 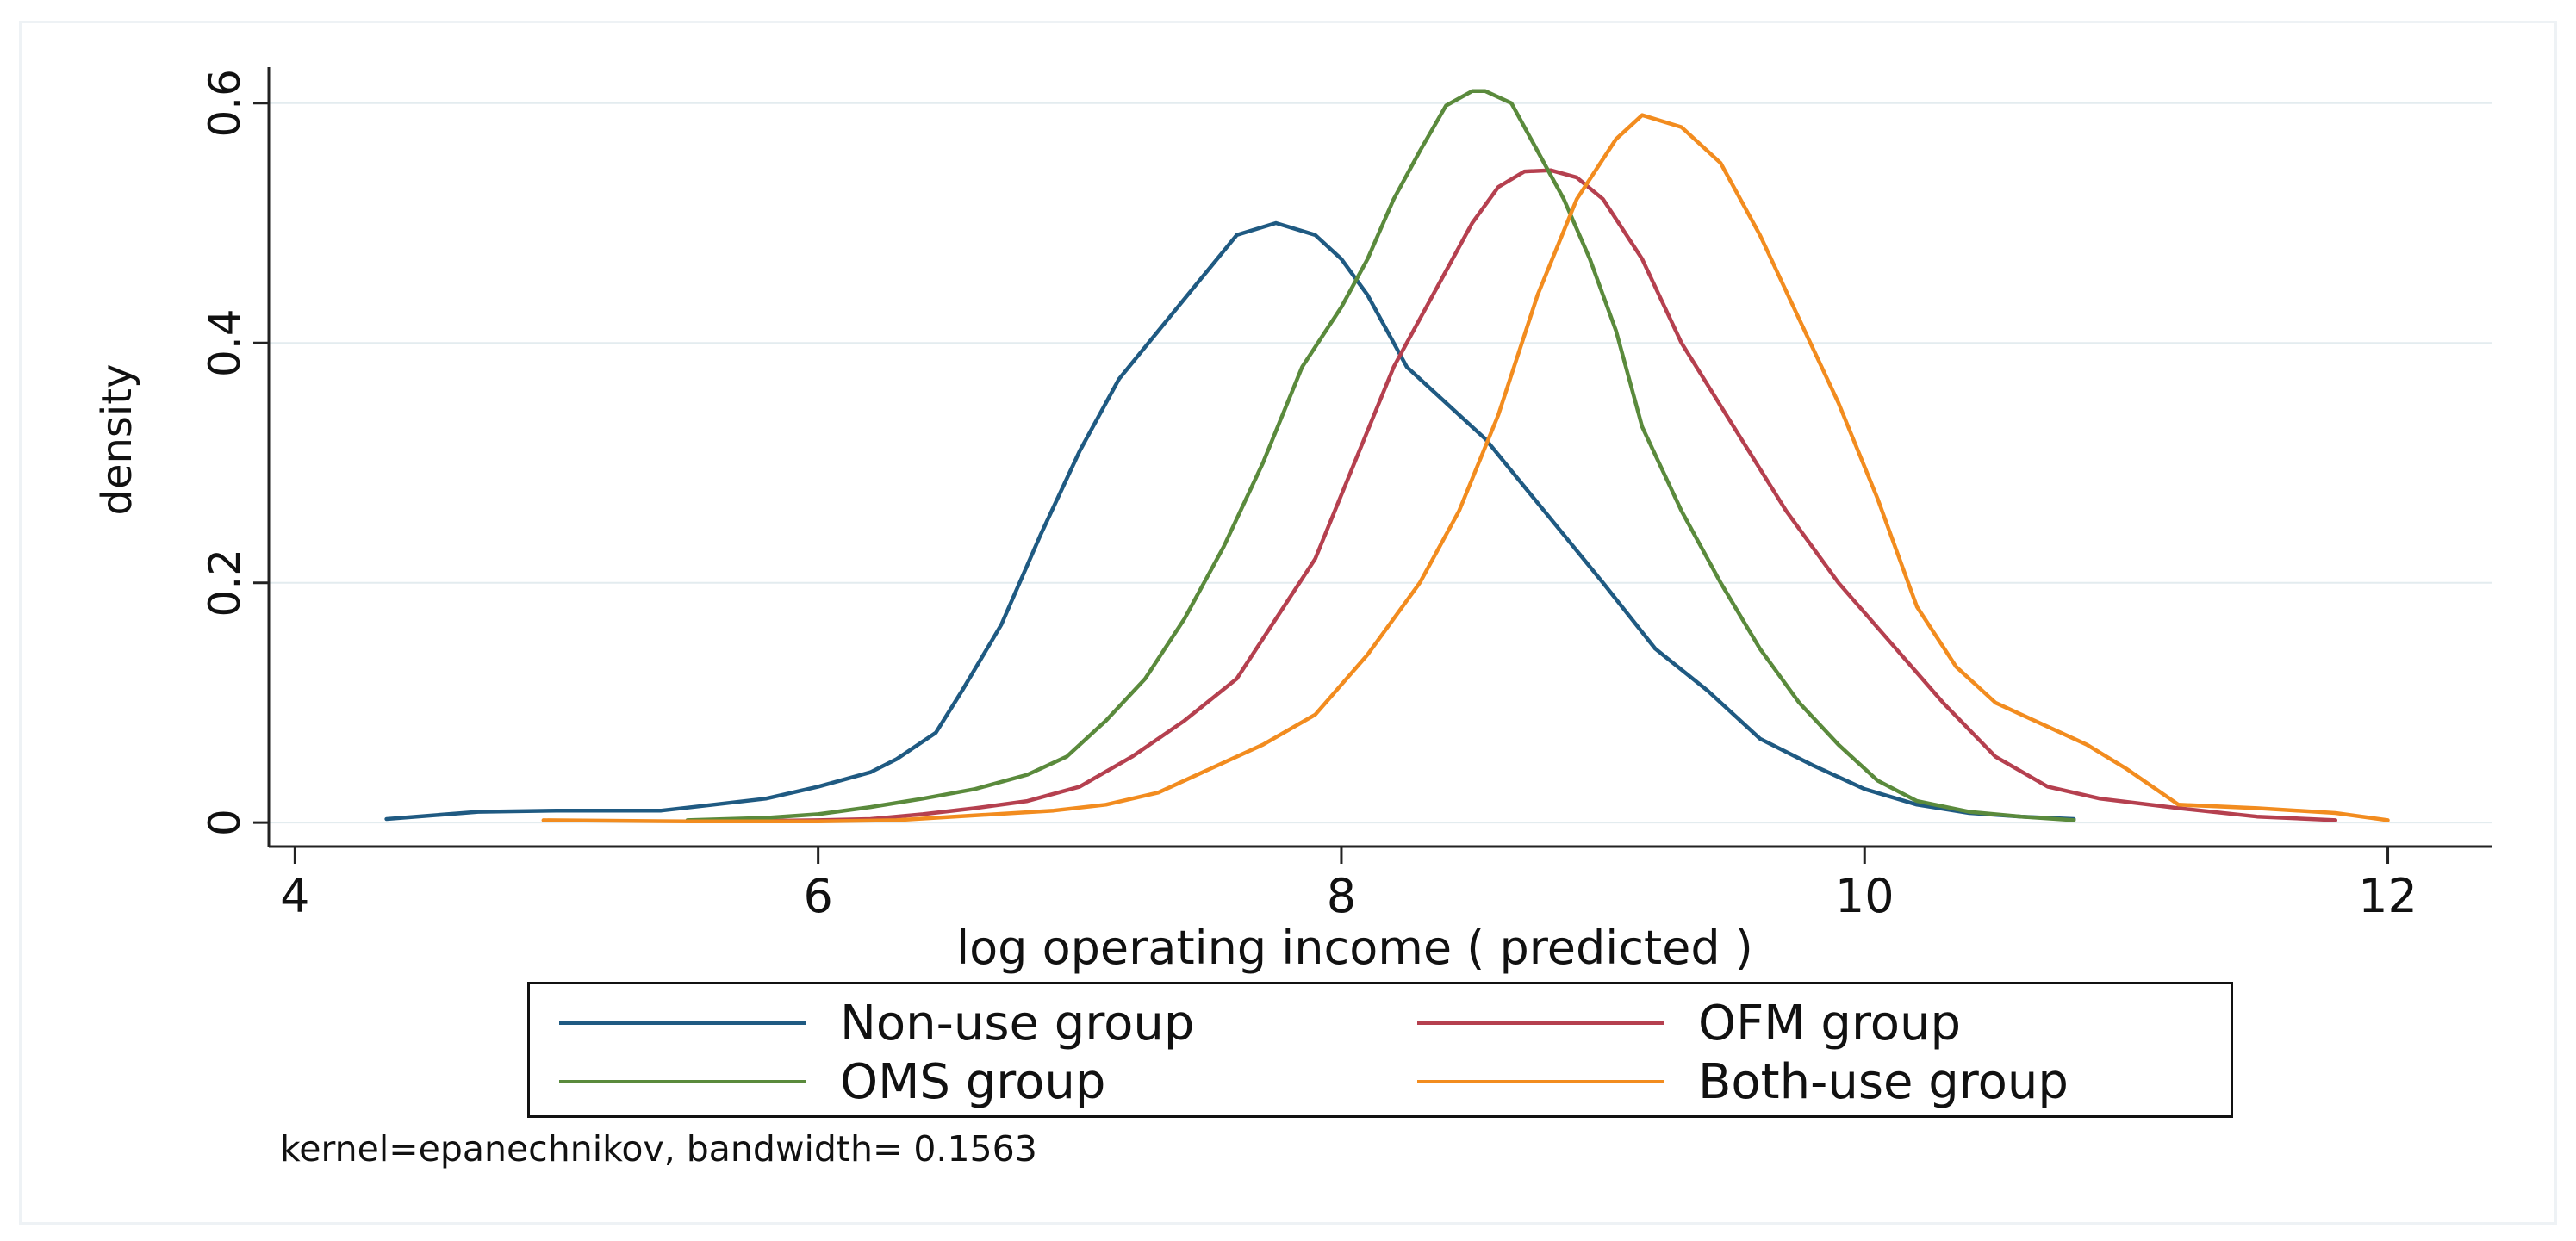 I want to click on x-tick-label-3: 10, so click(x=1865, y=896).